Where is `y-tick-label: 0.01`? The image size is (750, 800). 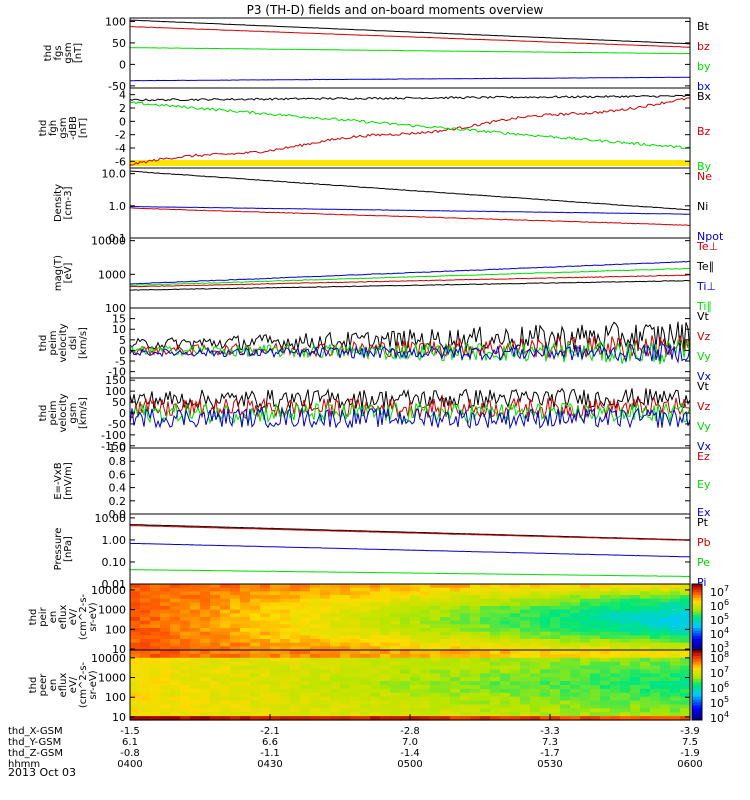 y-tick-label: 0.01 is located at coordinates (114, 584).